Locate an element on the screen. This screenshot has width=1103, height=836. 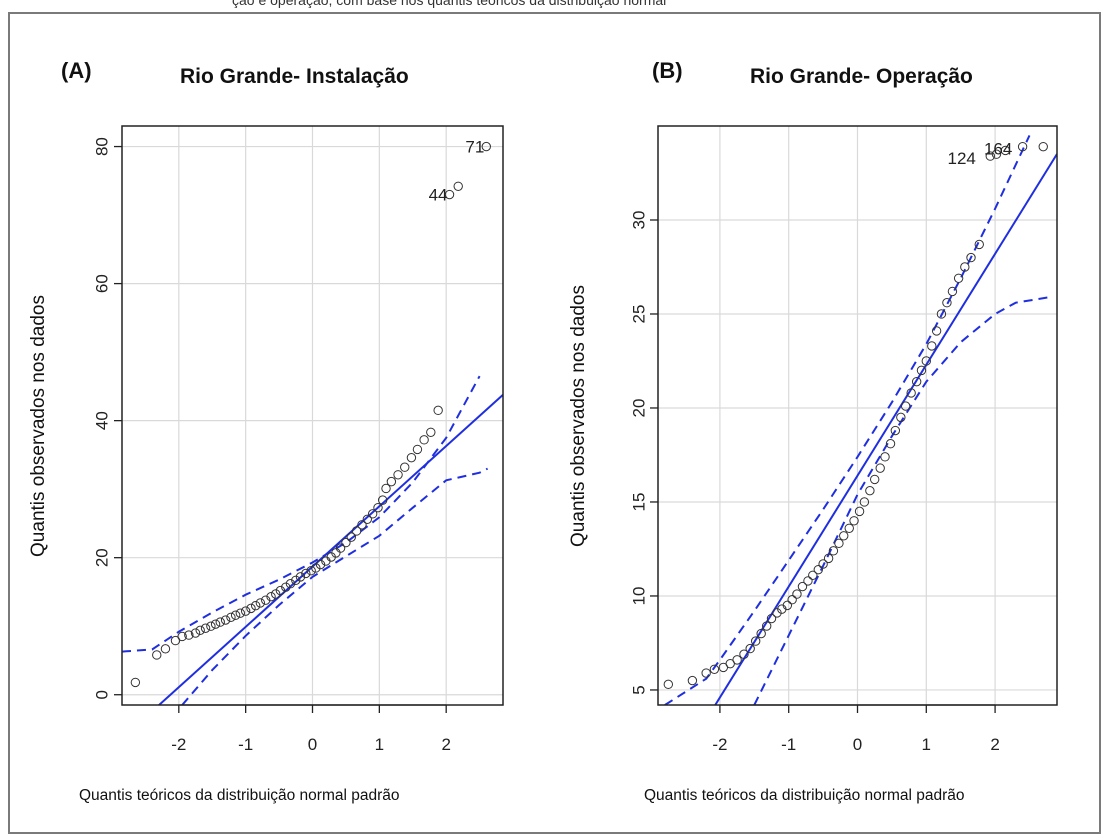
panel-b-xtick-label: 2 is located at coordinates (994, 744).